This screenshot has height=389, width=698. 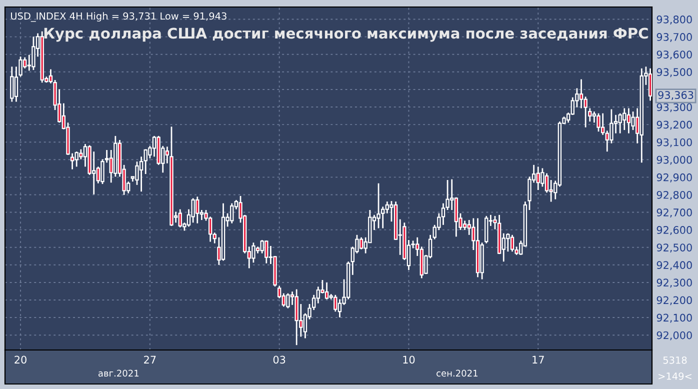 What do you see at coordinates (346, 35) in the screenshot?
I see `text: Курс доллара США достиг месячного максимума после заседания ФРС` at bounding box center [346, 35].